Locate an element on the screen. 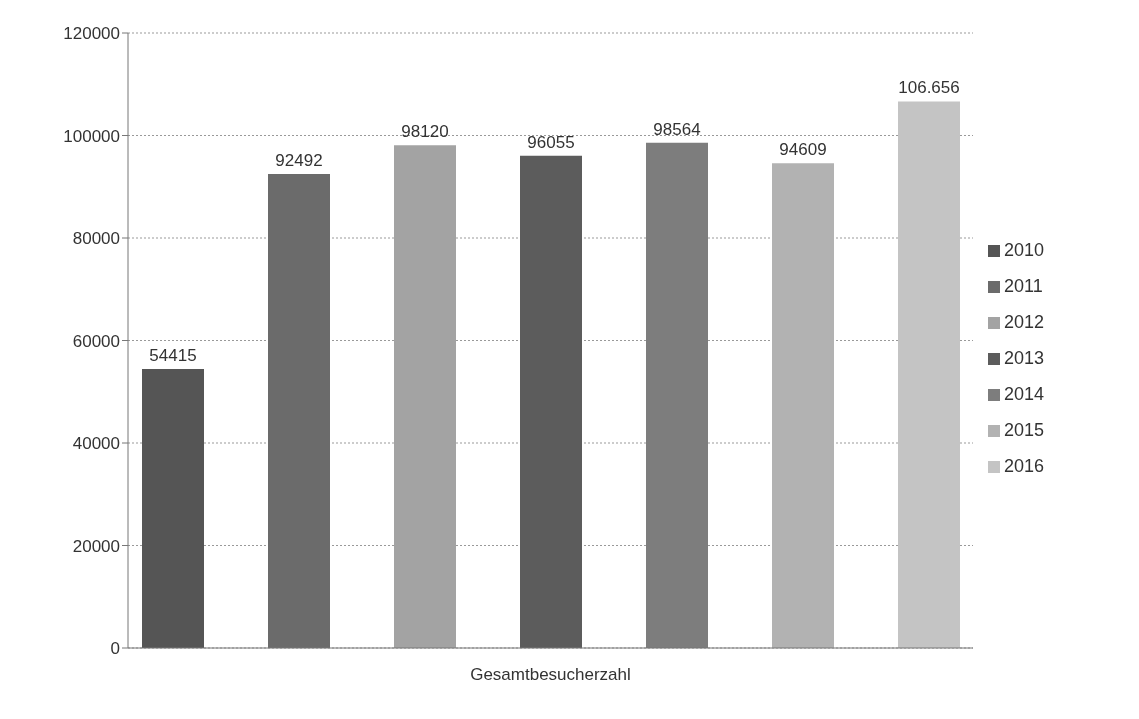 The image size is (1139, 719). data-label: 94609 is located at coordinates (803, 150).